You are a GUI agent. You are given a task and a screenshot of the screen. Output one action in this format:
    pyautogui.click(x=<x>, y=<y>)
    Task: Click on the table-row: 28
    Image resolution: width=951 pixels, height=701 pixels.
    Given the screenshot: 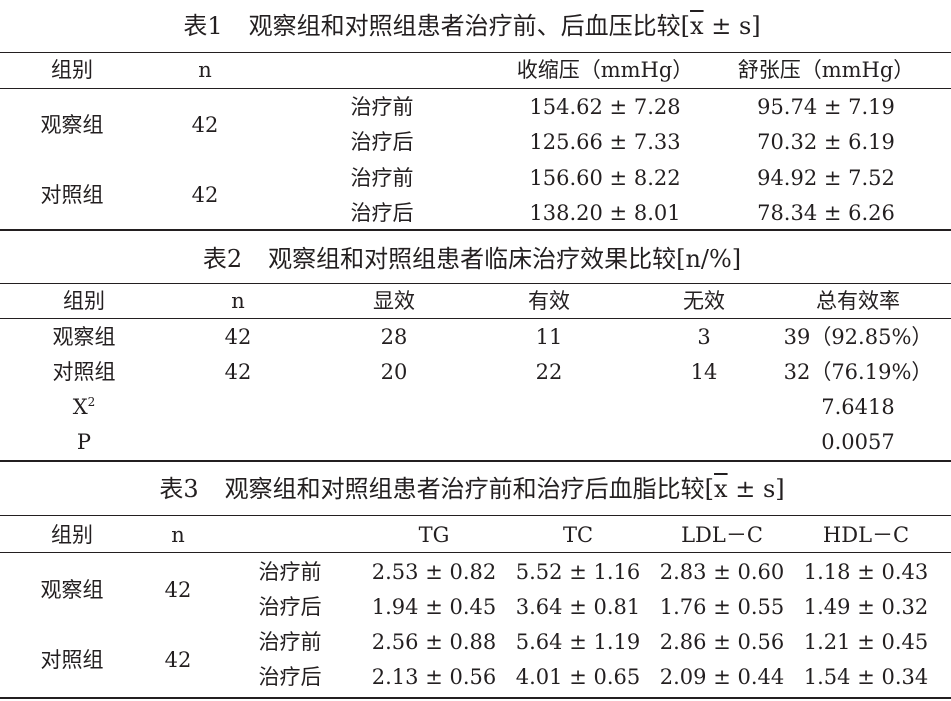 What is the action you would take?
    pyautogui.click(x=394, y=337)
    